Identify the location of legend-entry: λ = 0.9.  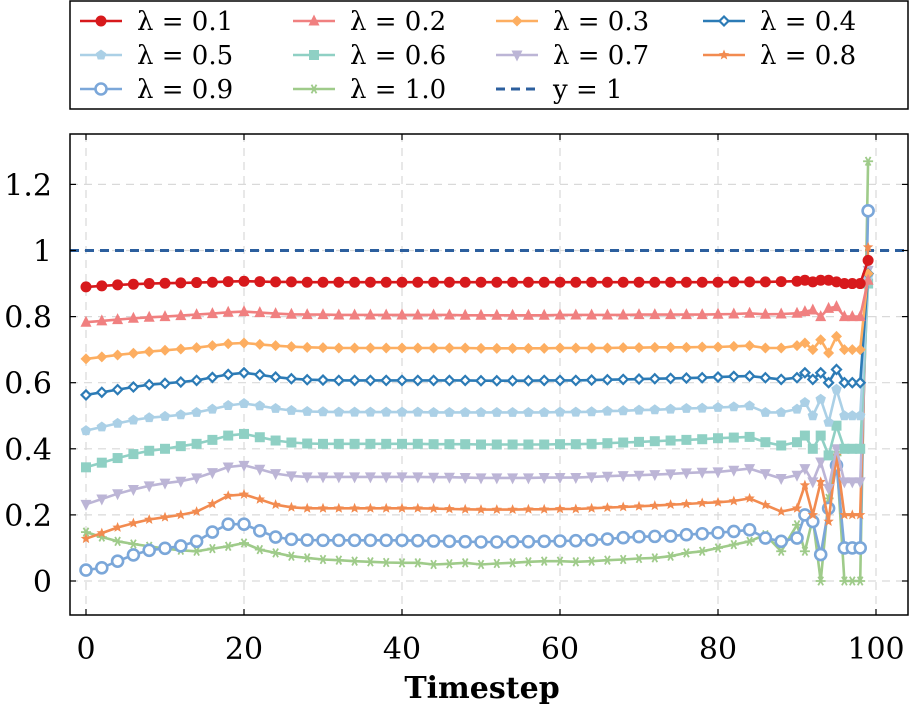
(156, 90).